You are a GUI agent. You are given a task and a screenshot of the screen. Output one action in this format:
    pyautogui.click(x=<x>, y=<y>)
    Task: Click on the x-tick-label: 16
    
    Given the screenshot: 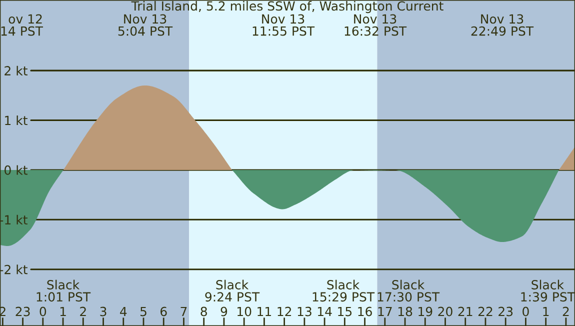 What is the action you would take?
    pyautogui.click(x=365, y=311)
    